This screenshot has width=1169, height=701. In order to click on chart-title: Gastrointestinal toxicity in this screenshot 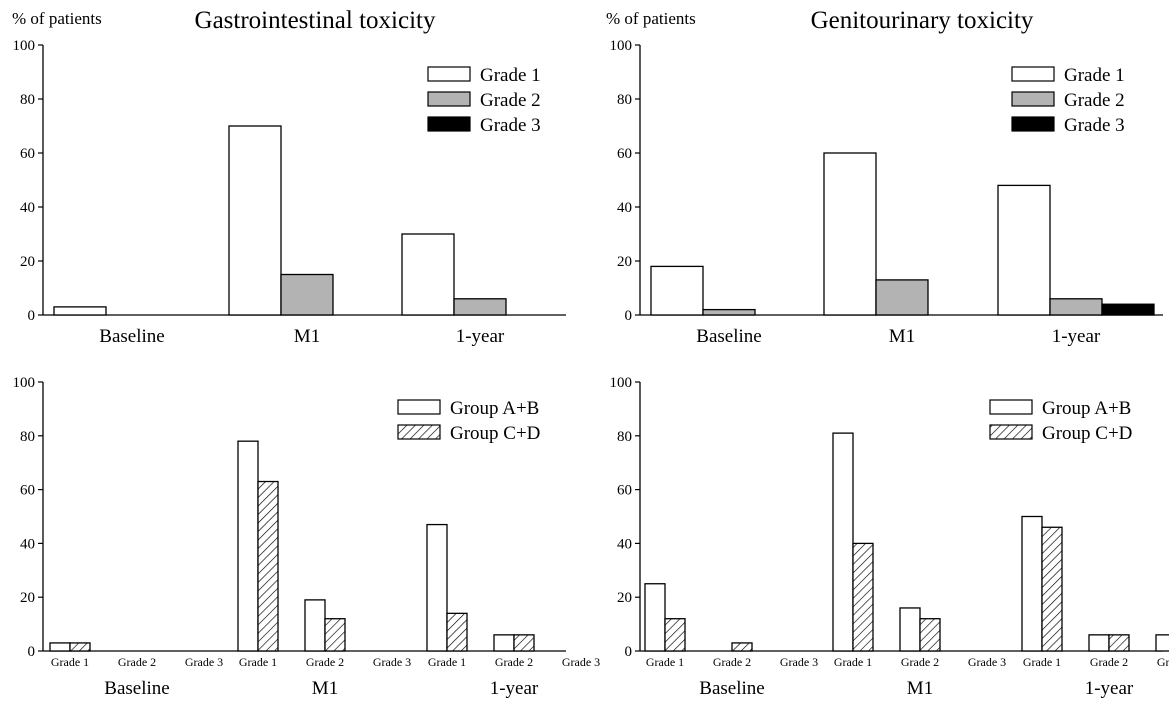, I will do `click(315, 20)`.